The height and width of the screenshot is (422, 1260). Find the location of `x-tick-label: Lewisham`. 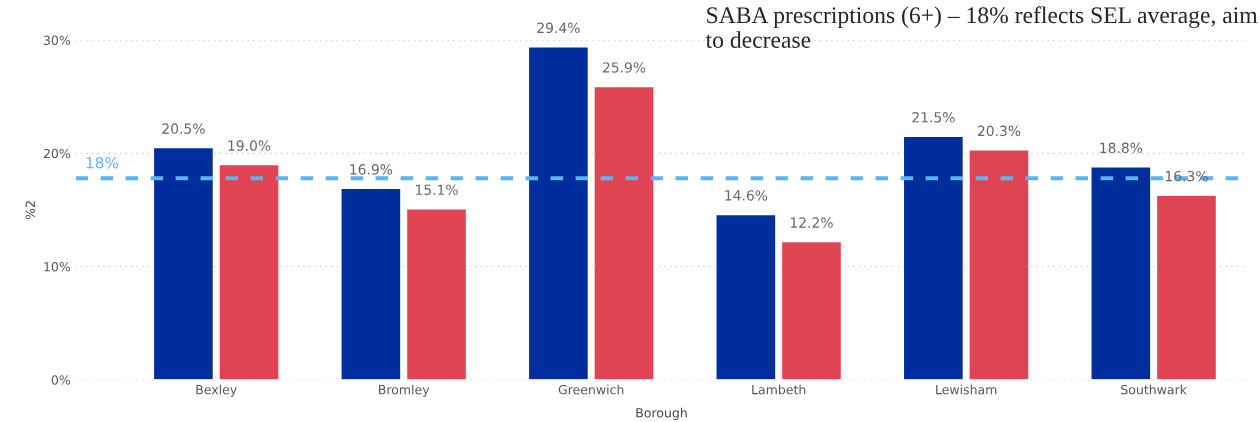

x-tick-label: Lewisham is located at coordinates (966, 389).